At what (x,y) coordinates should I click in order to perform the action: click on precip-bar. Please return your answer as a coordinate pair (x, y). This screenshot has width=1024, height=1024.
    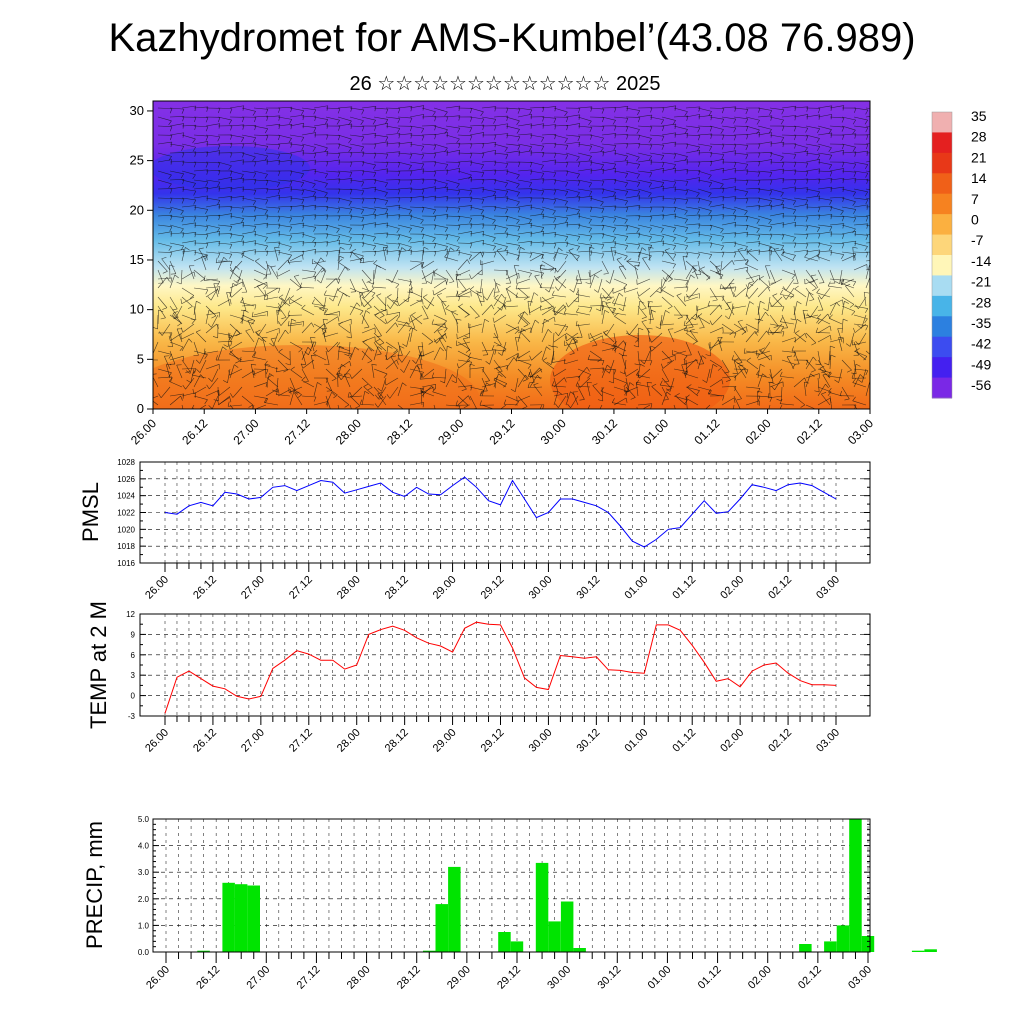
    Looking at the image, I should click on (542, 907).